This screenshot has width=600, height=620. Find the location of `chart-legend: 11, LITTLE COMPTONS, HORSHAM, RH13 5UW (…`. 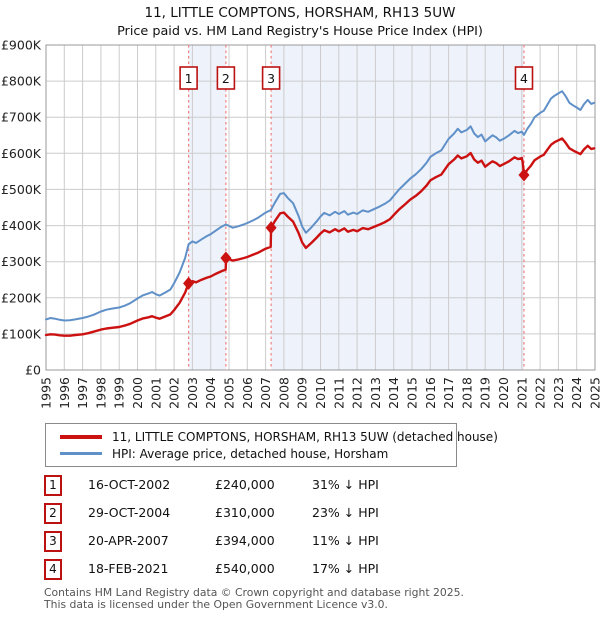

chart-legend: 11, LITTLE COMPTONS, HORSHAM, RH13 5UW (… is located at coordinates (271, 445).